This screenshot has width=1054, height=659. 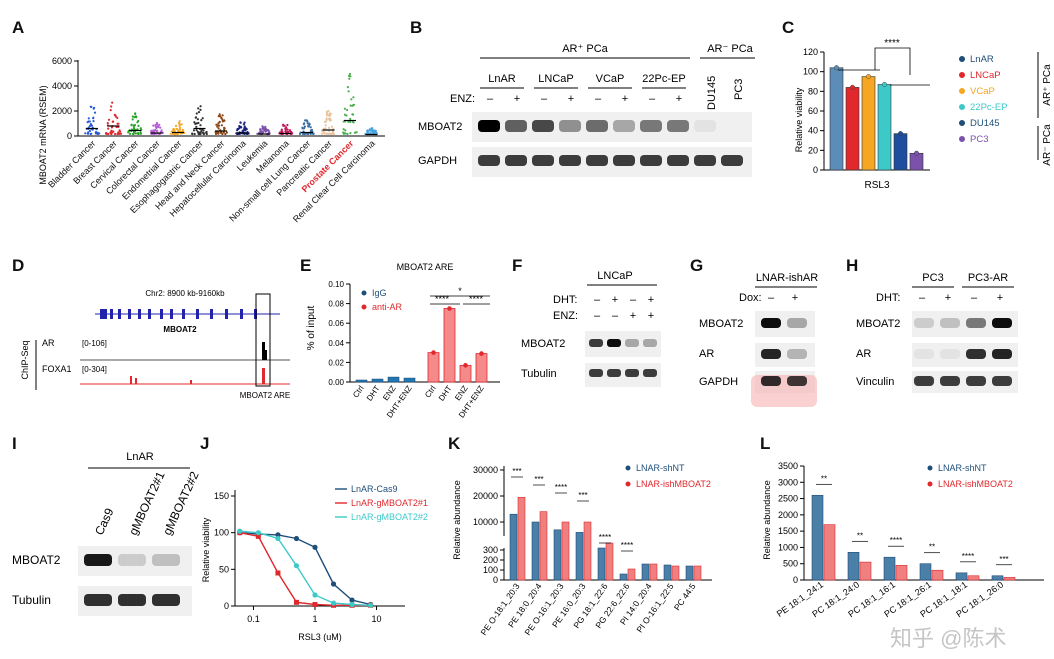 What do you see at coordinates (1003, 559) in the screenshot?
I see `l-sig-label: ***` at bounding box center [1003, 559].